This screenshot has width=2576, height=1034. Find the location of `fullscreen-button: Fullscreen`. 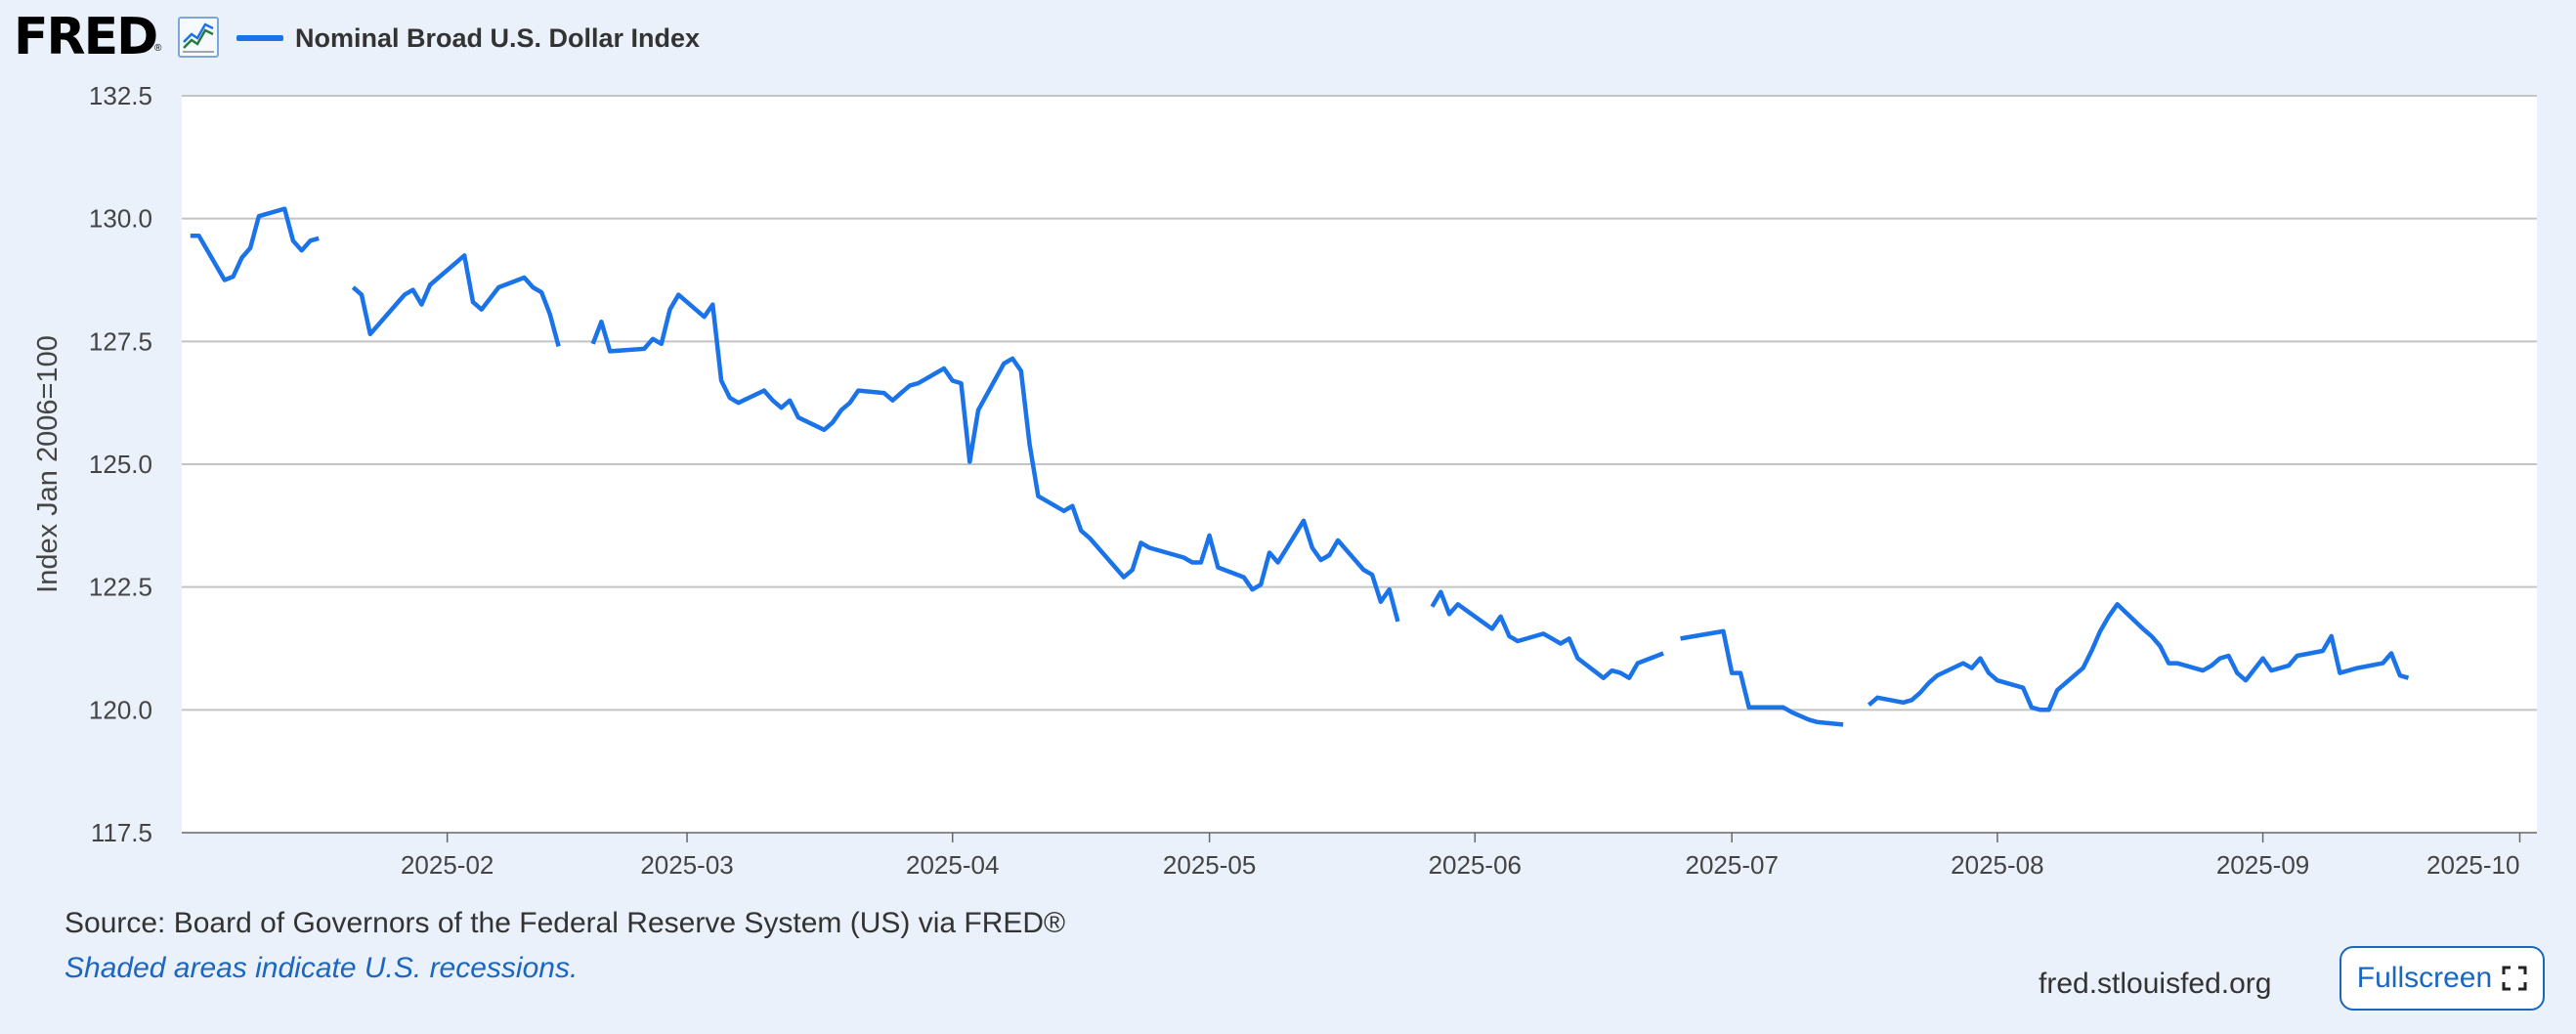

fullscreen-button: Fullscreen is located at coordinates (2442, 979).